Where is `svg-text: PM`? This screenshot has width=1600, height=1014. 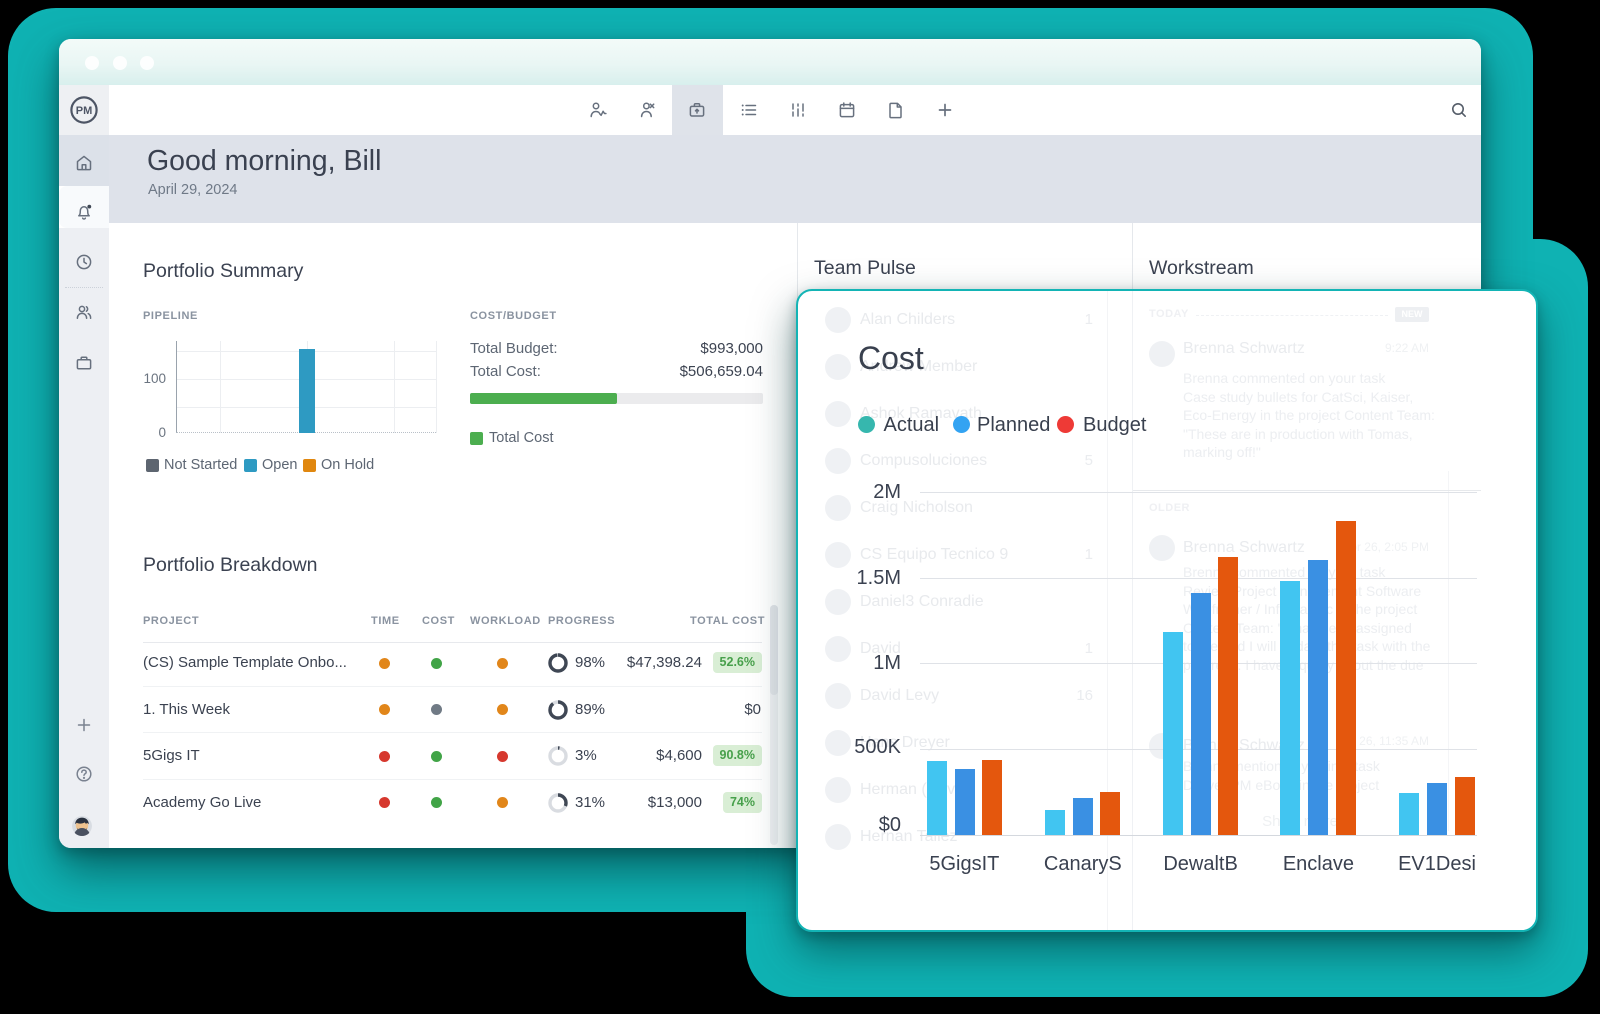
svg-text: PM is located at coordinates (84, 111).